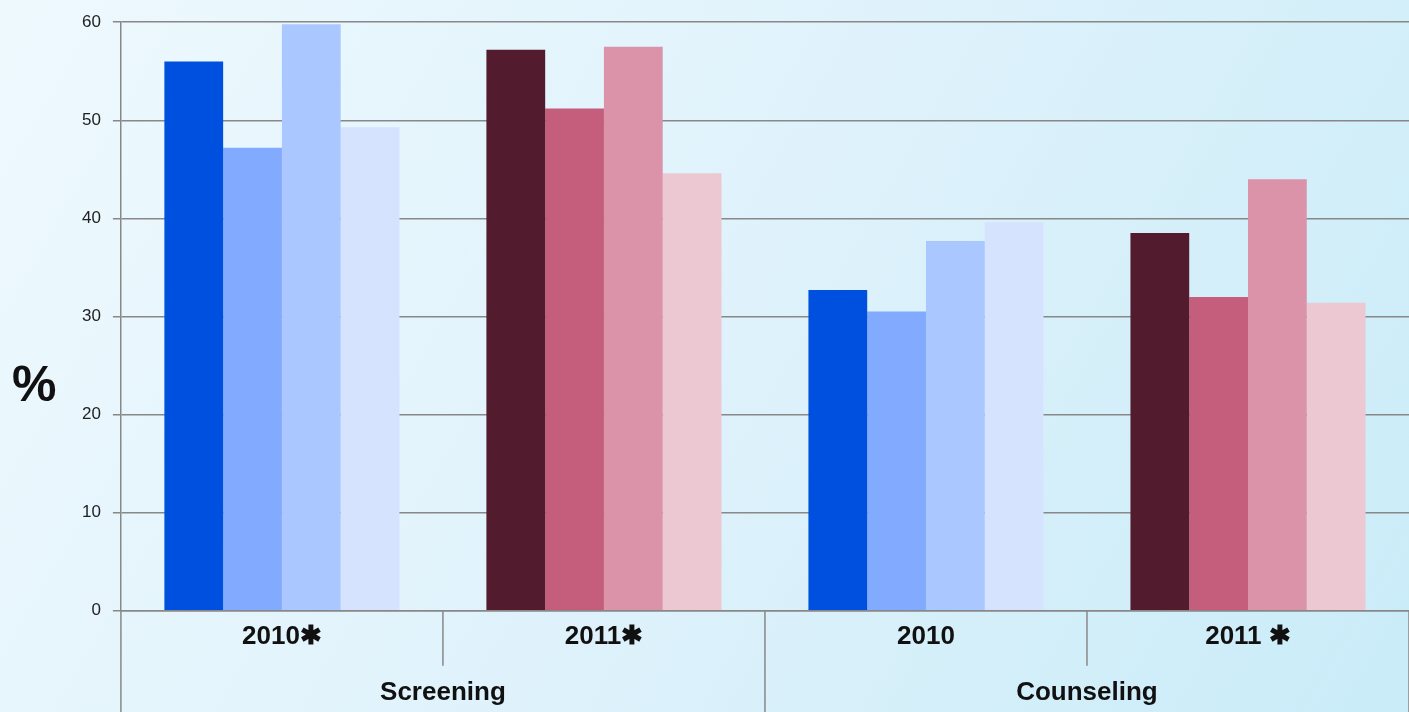  What do you see at coordinates (96, 610) in the screenshot?
I see `y-tick-label: 0` at bounding box center [96, 610].